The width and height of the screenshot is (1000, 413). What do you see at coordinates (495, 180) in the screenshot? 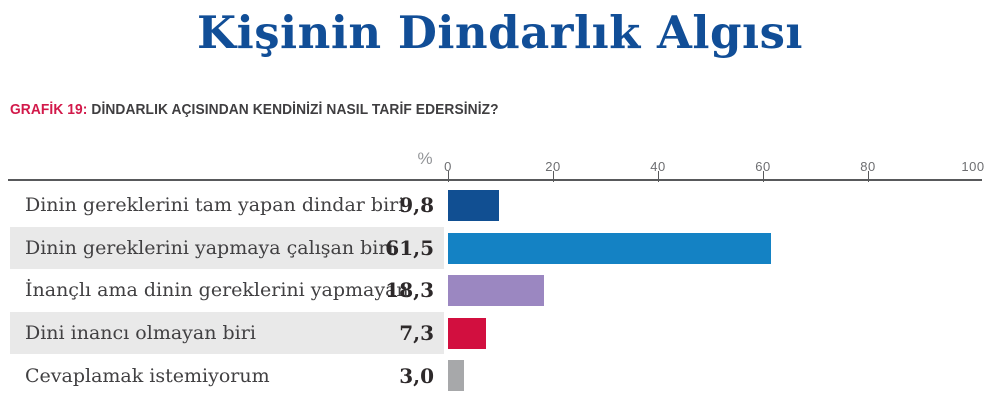
I see `x-axis-line` at bounding box center [495, 180].